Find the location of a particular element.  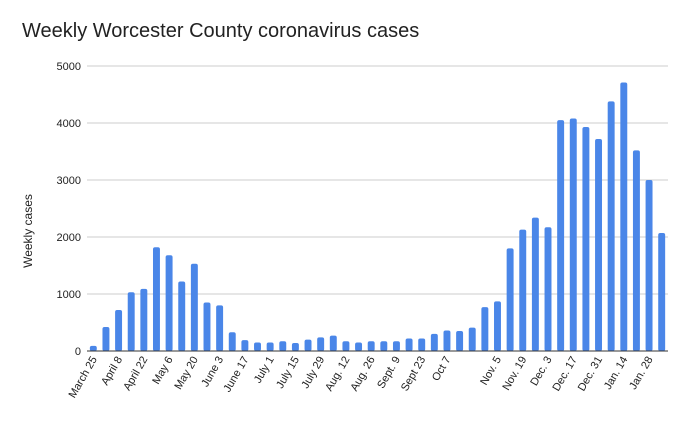

y-tick-label: 2000 is located at coordinates (69, 238).